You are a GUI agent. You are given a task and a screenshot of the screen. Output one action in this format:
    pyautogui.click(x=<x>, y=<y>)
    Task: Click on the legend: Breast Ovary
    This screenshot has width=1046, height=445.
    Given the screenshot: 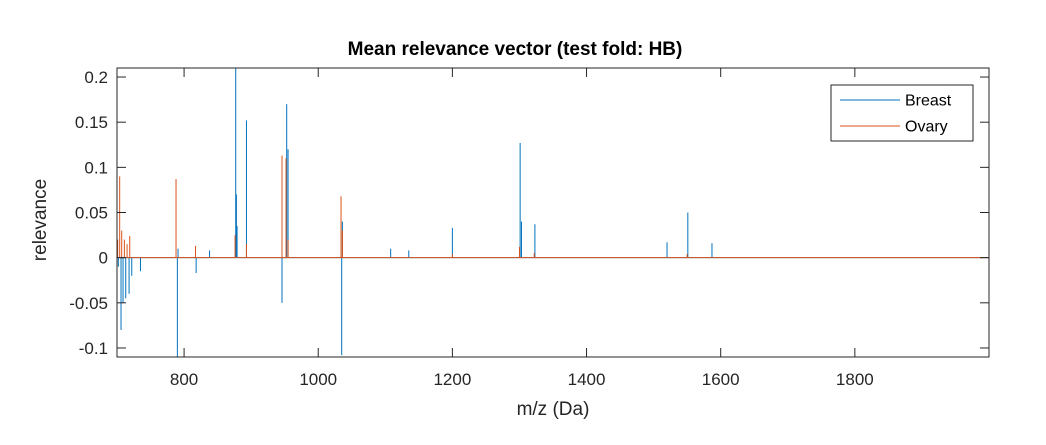 What is the action you would take?
    pyautogui.click(x=902, y=113)
    